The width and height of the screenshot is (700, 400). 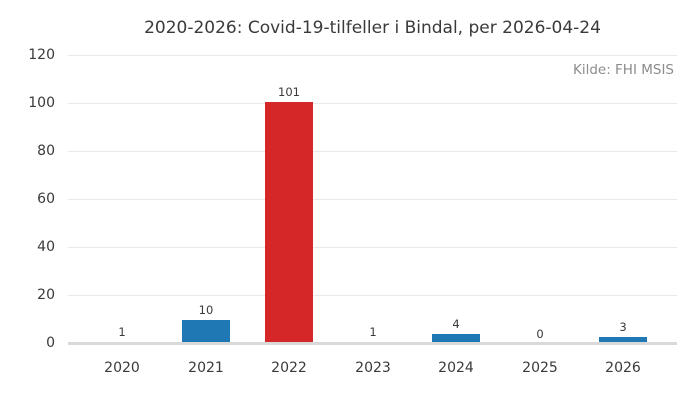 What do you see at coordinates (456, 368) in the screenshot?
I see `x-tick-label-2024: 2024` at bounding box center [456, 368].